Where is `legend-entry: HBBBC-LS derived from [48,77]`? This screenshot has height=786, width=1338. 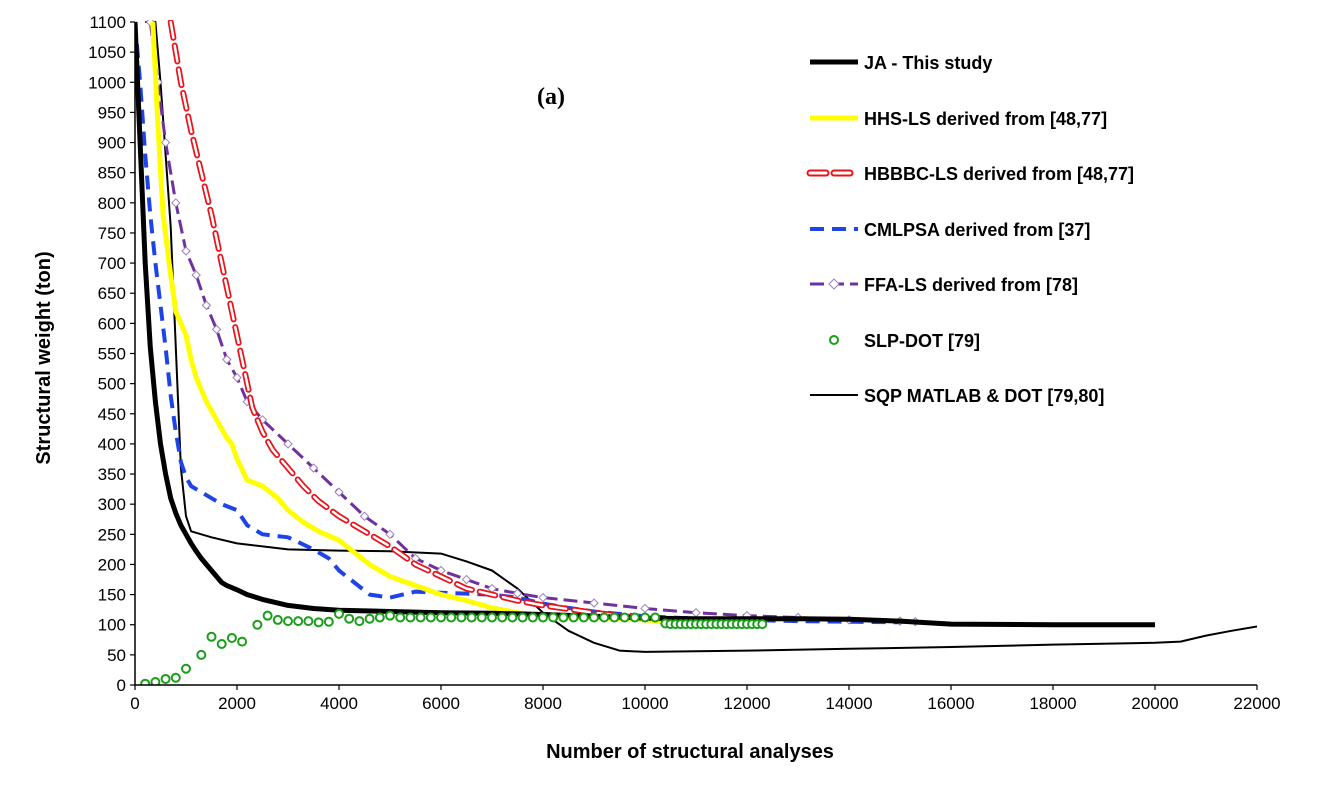
legend-entry: HBBBC-LS derived from [48,77] is located at coordinates (970, 174).